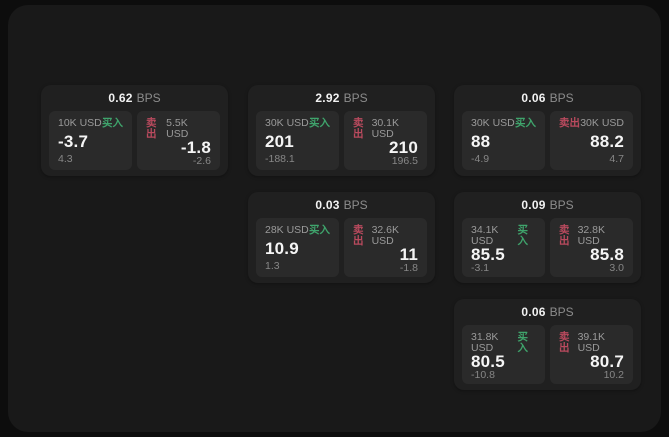 Image resolution: width=669 pixels, height=437 pixels. What do you see at coordinates (485, 235) in the screenshot?
I see `buy-size-label: 34.1K USD` at bounding box center [485, 235].